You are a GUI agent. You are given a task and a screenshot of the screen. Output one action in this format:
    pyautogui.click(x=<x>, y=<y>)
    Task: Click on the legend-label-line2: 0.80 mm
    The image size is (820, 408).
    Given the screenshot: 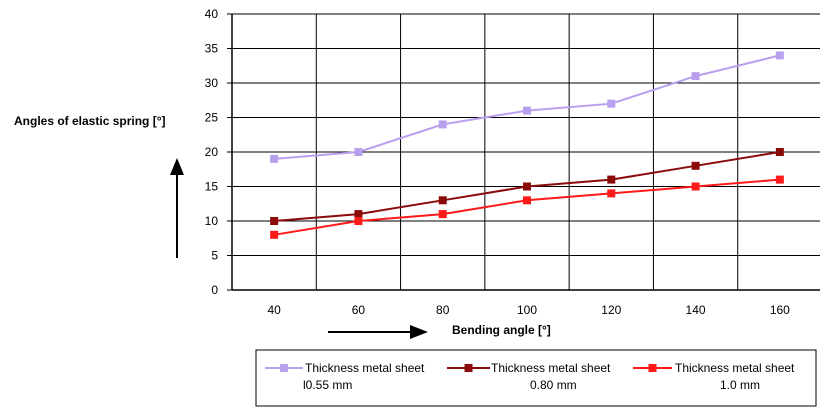 What is the action you would take?
    pyautogui.click(x=553, y=385)
    